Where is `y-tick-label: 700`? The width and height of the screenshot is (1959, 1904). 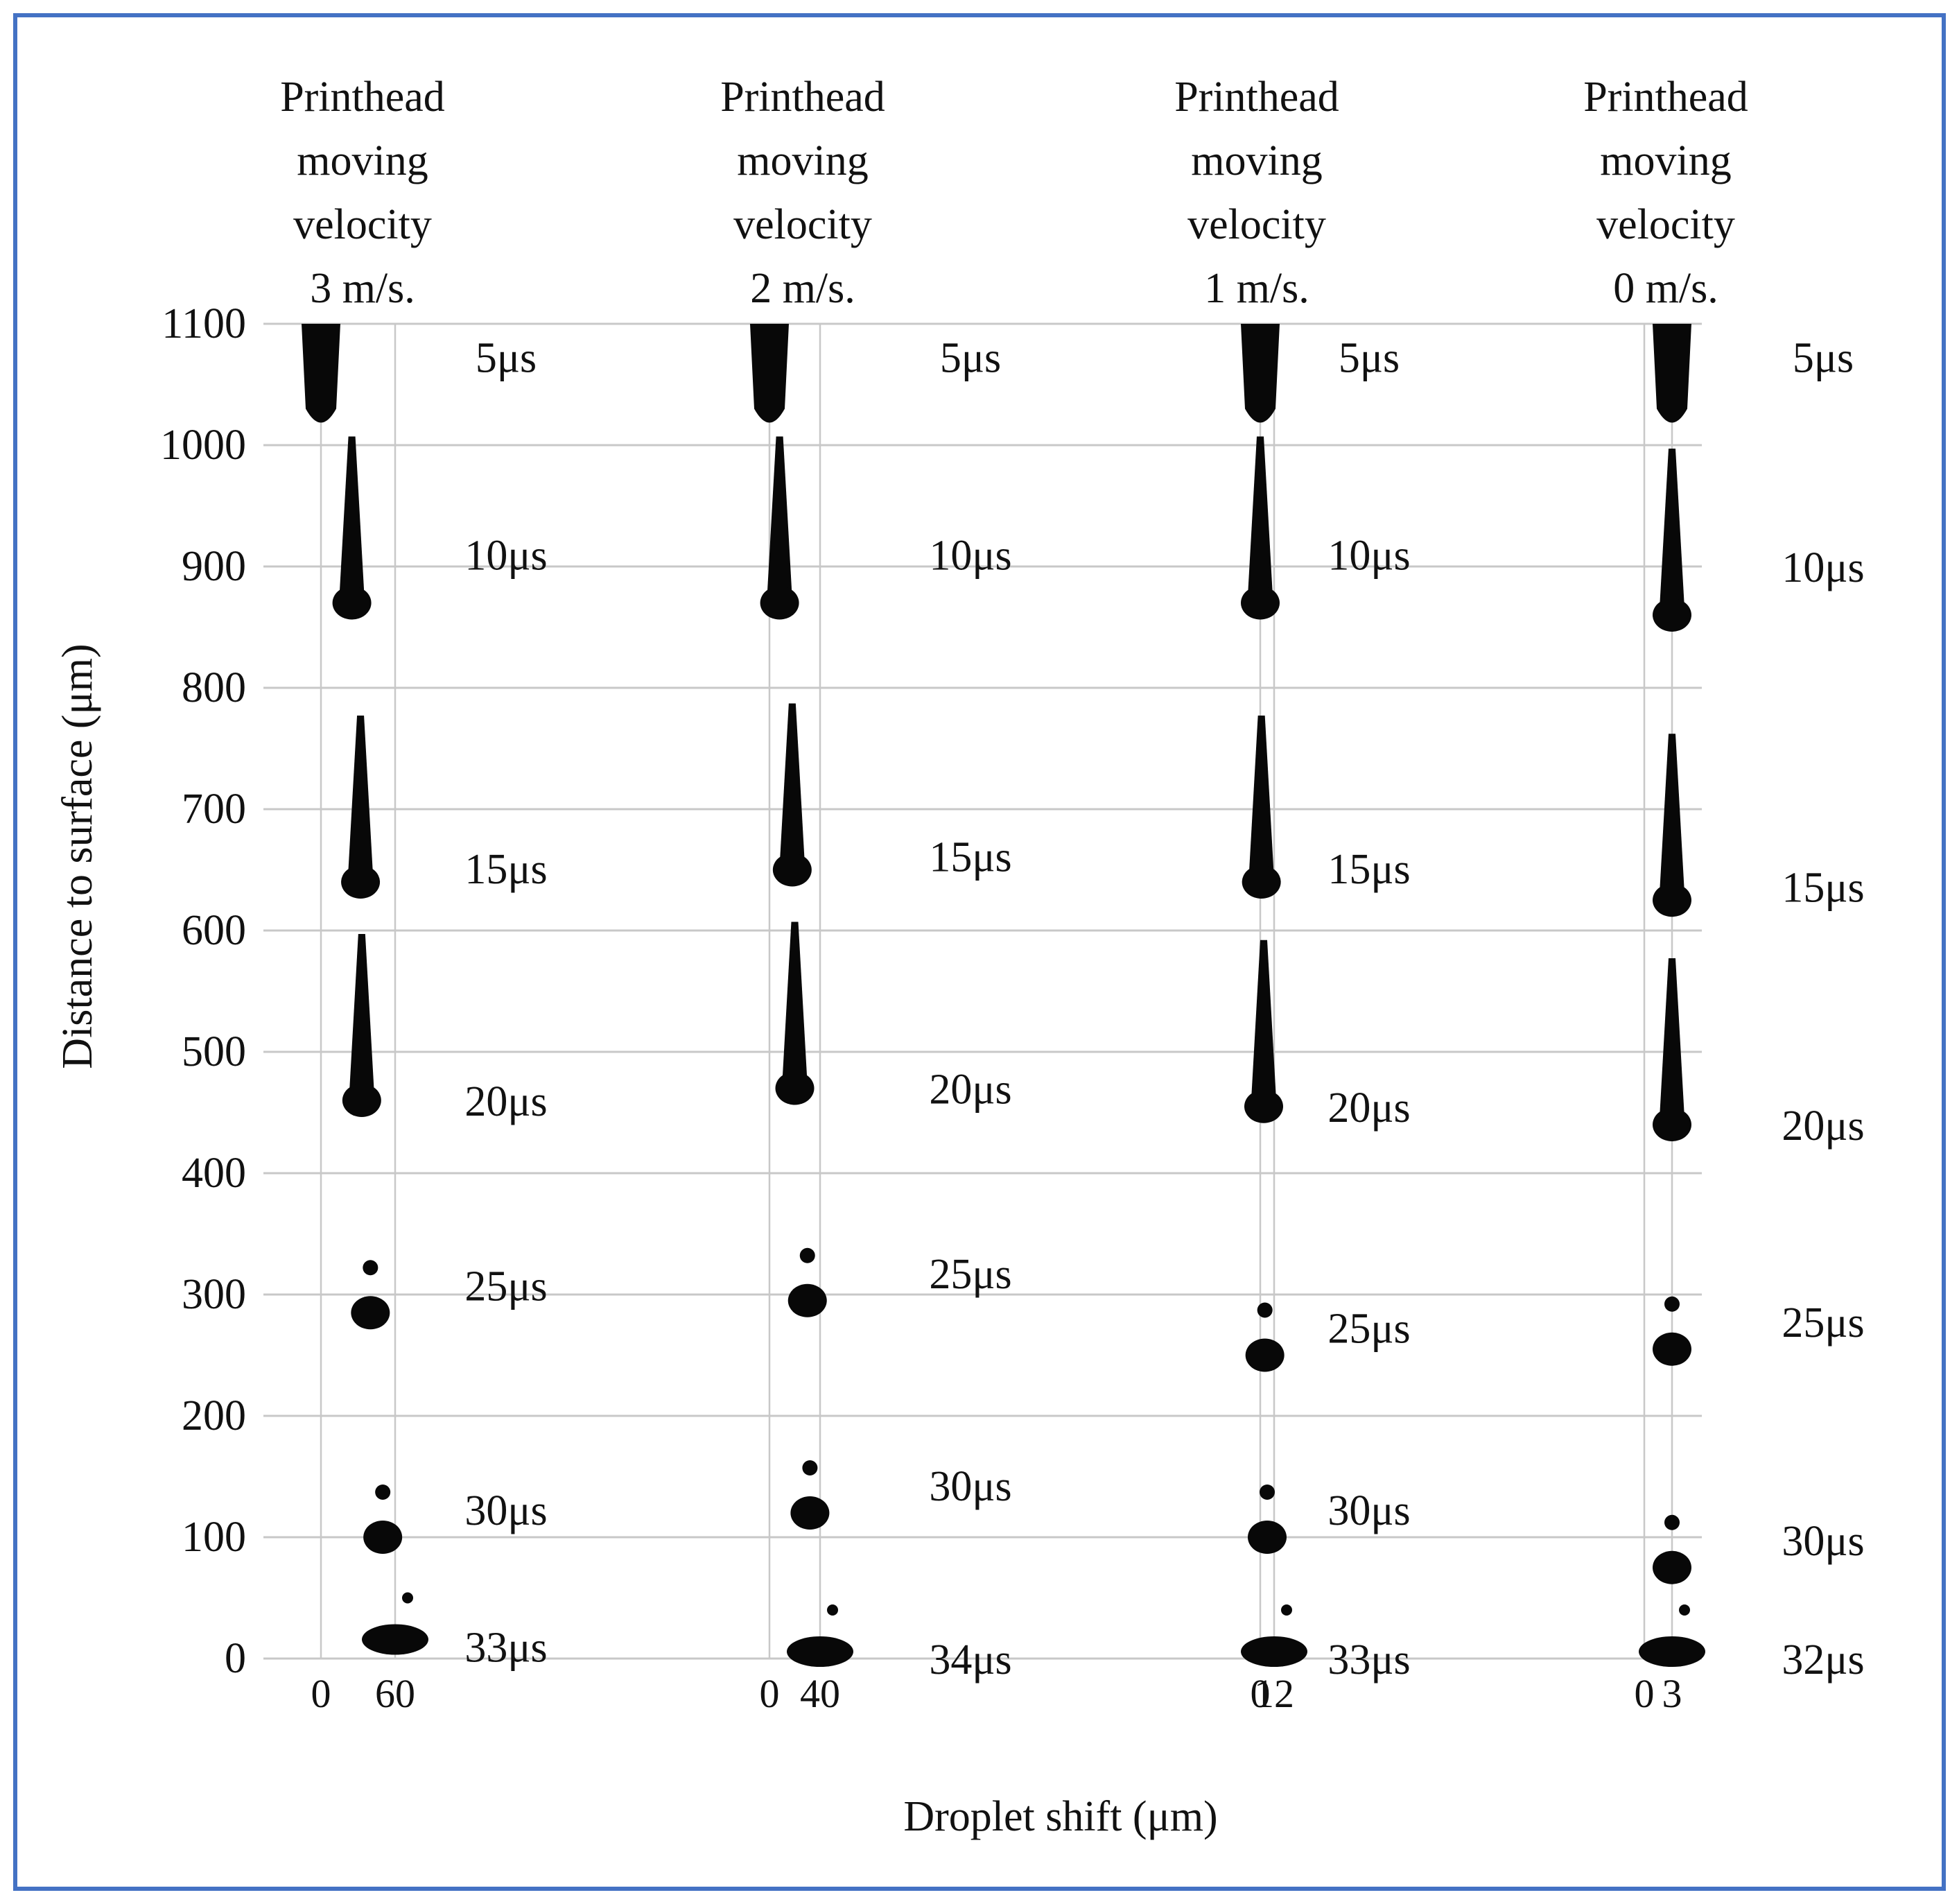 y-tick-label: 700 is located at coordinates (214, 809).